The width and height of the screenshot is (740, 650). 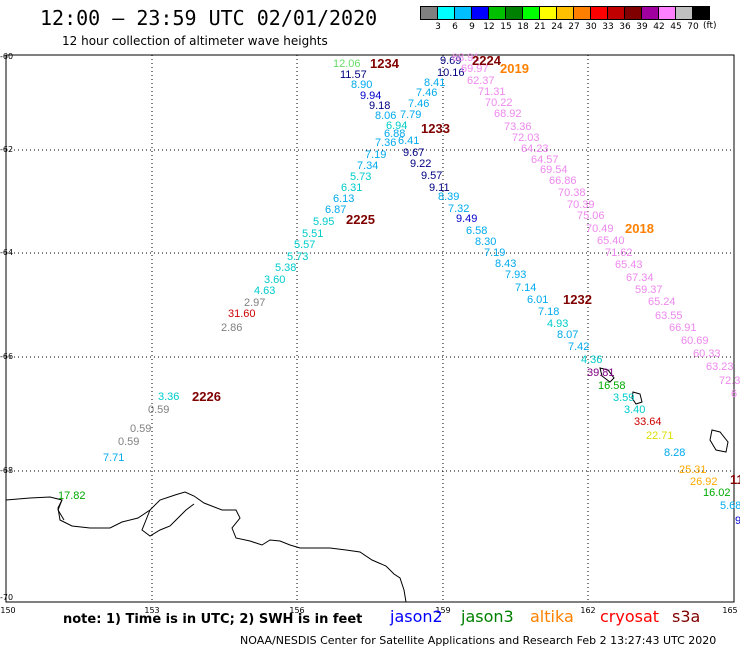 What do you see at coordinates (386, 116) in the screenshot?
I see `wave-height-value: 8.06` at bounding box center [386, 116].